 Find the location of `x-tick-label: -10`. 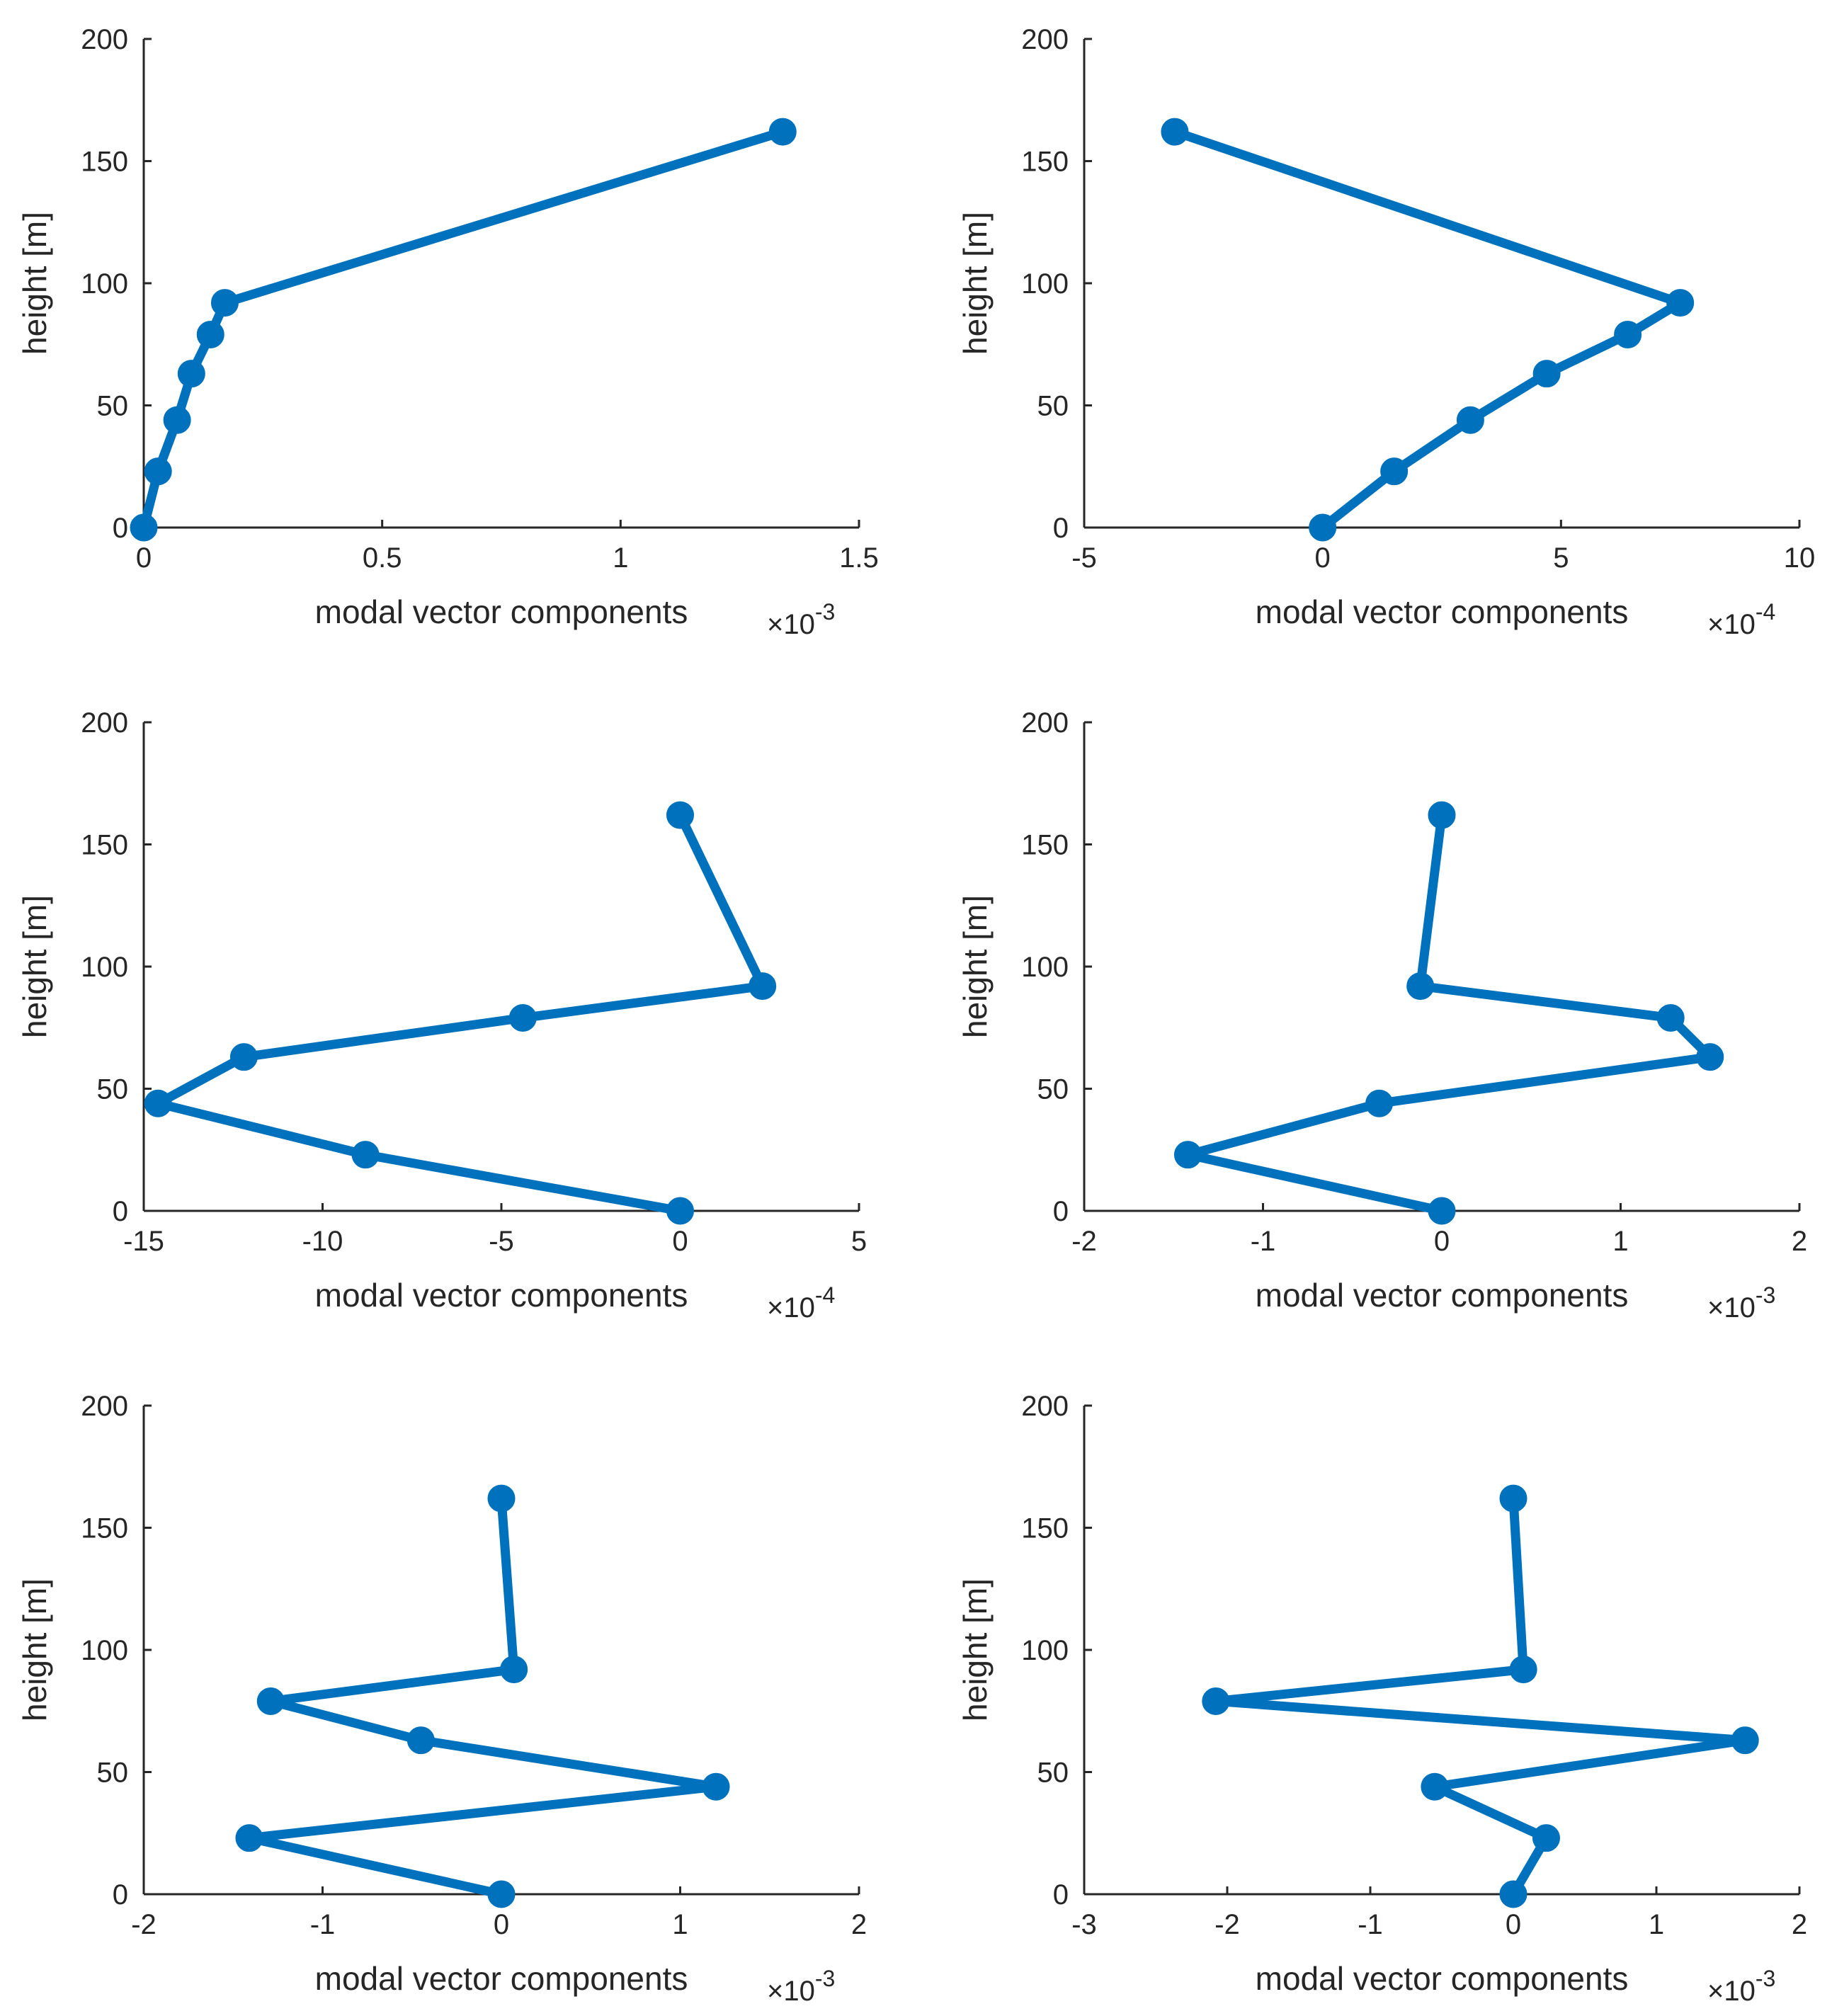

x-tick-label: -10 is located at coordinates (322, 1241).